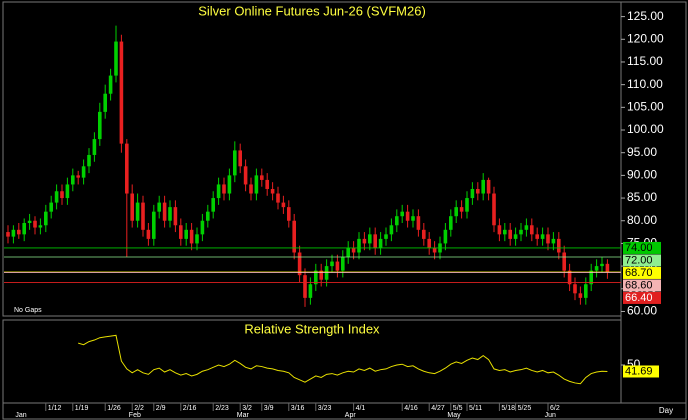 The image size is (688, 420). I want to click on y-tick-label: 60.00, so click(642, 311).